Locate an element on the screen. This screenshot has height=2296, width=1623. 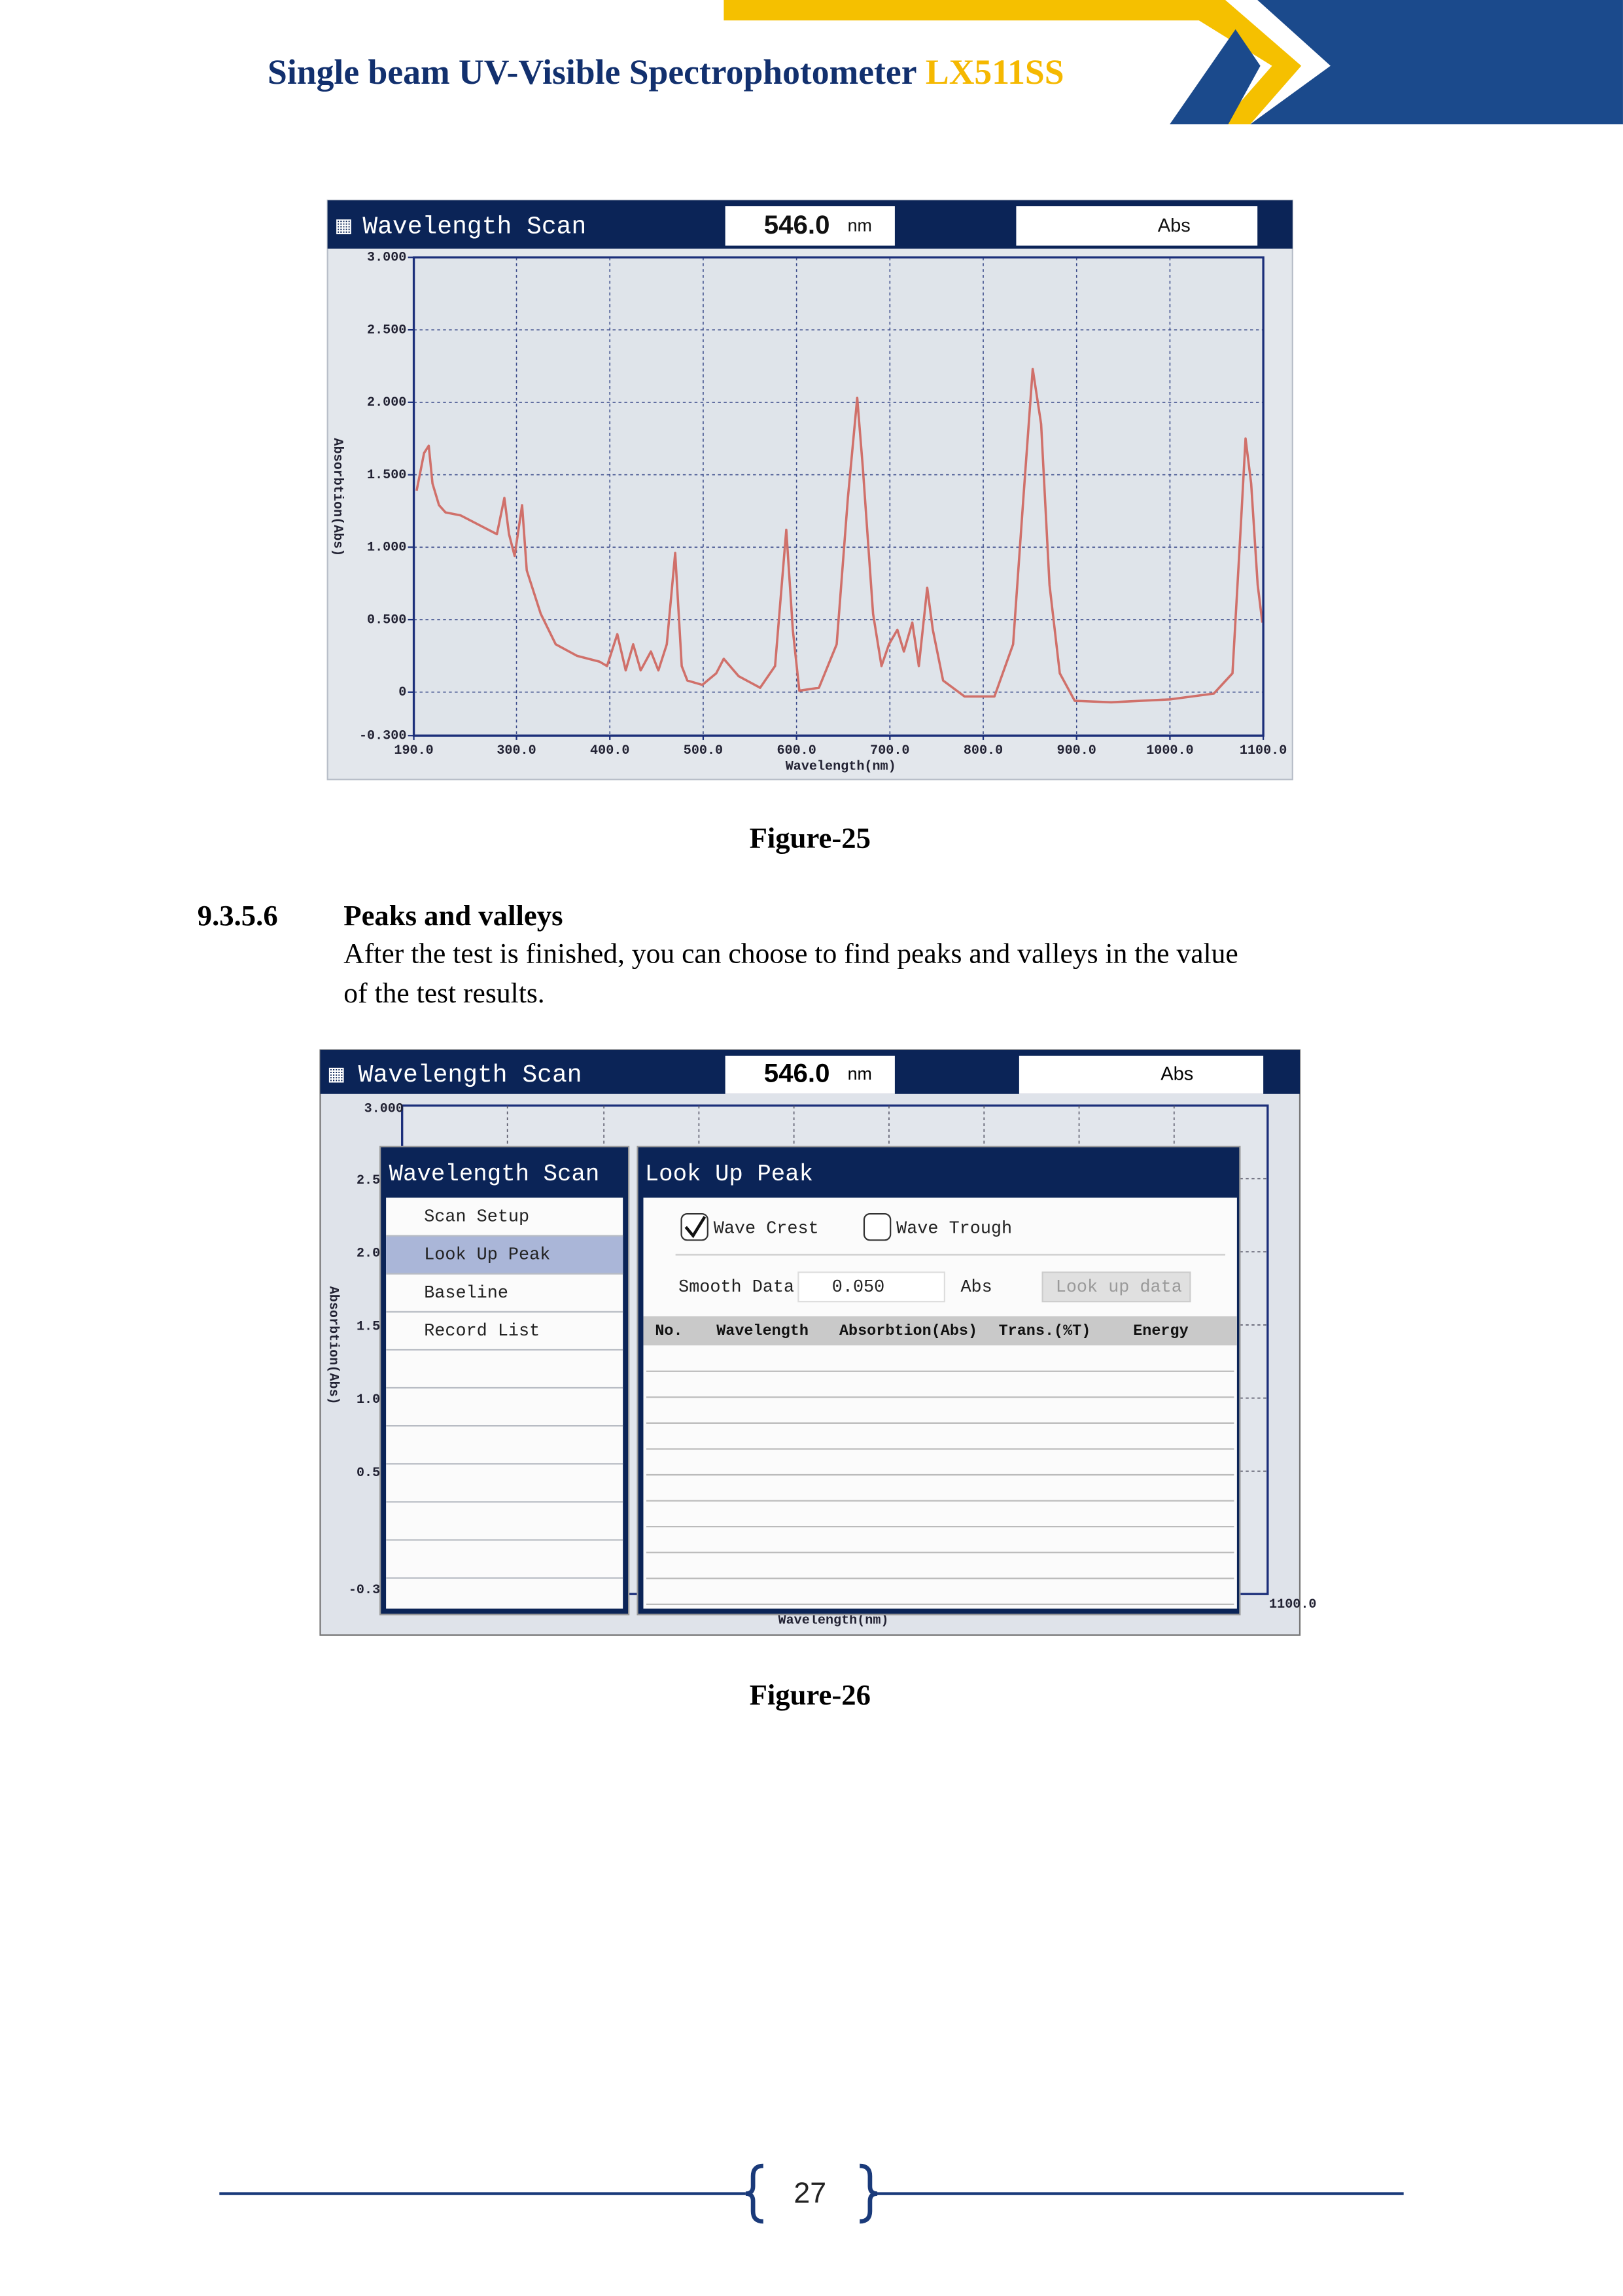
section-title: Peaks and valleys is located at coordinates (453, 915).